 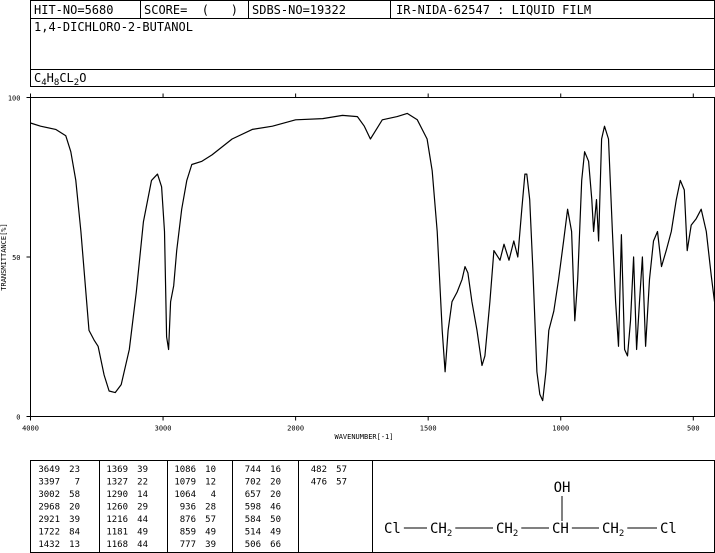 I want to click on peak-wavenumber: 3002, so click(x=49, y=495).